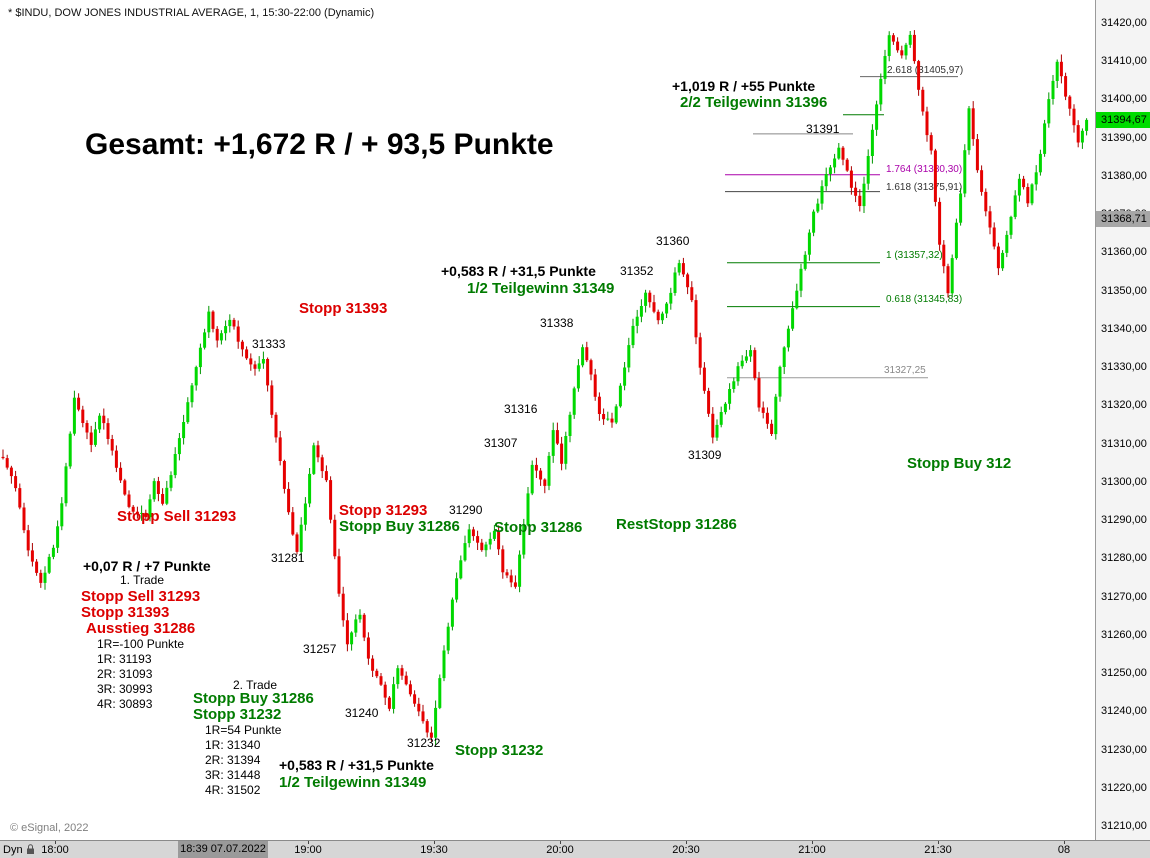 The height and width of the screenshot is (858, 1150). Describe the element at coordinates (1124, 558) in the screenshot. I see `price-axis-label: 31280,00` at that location.